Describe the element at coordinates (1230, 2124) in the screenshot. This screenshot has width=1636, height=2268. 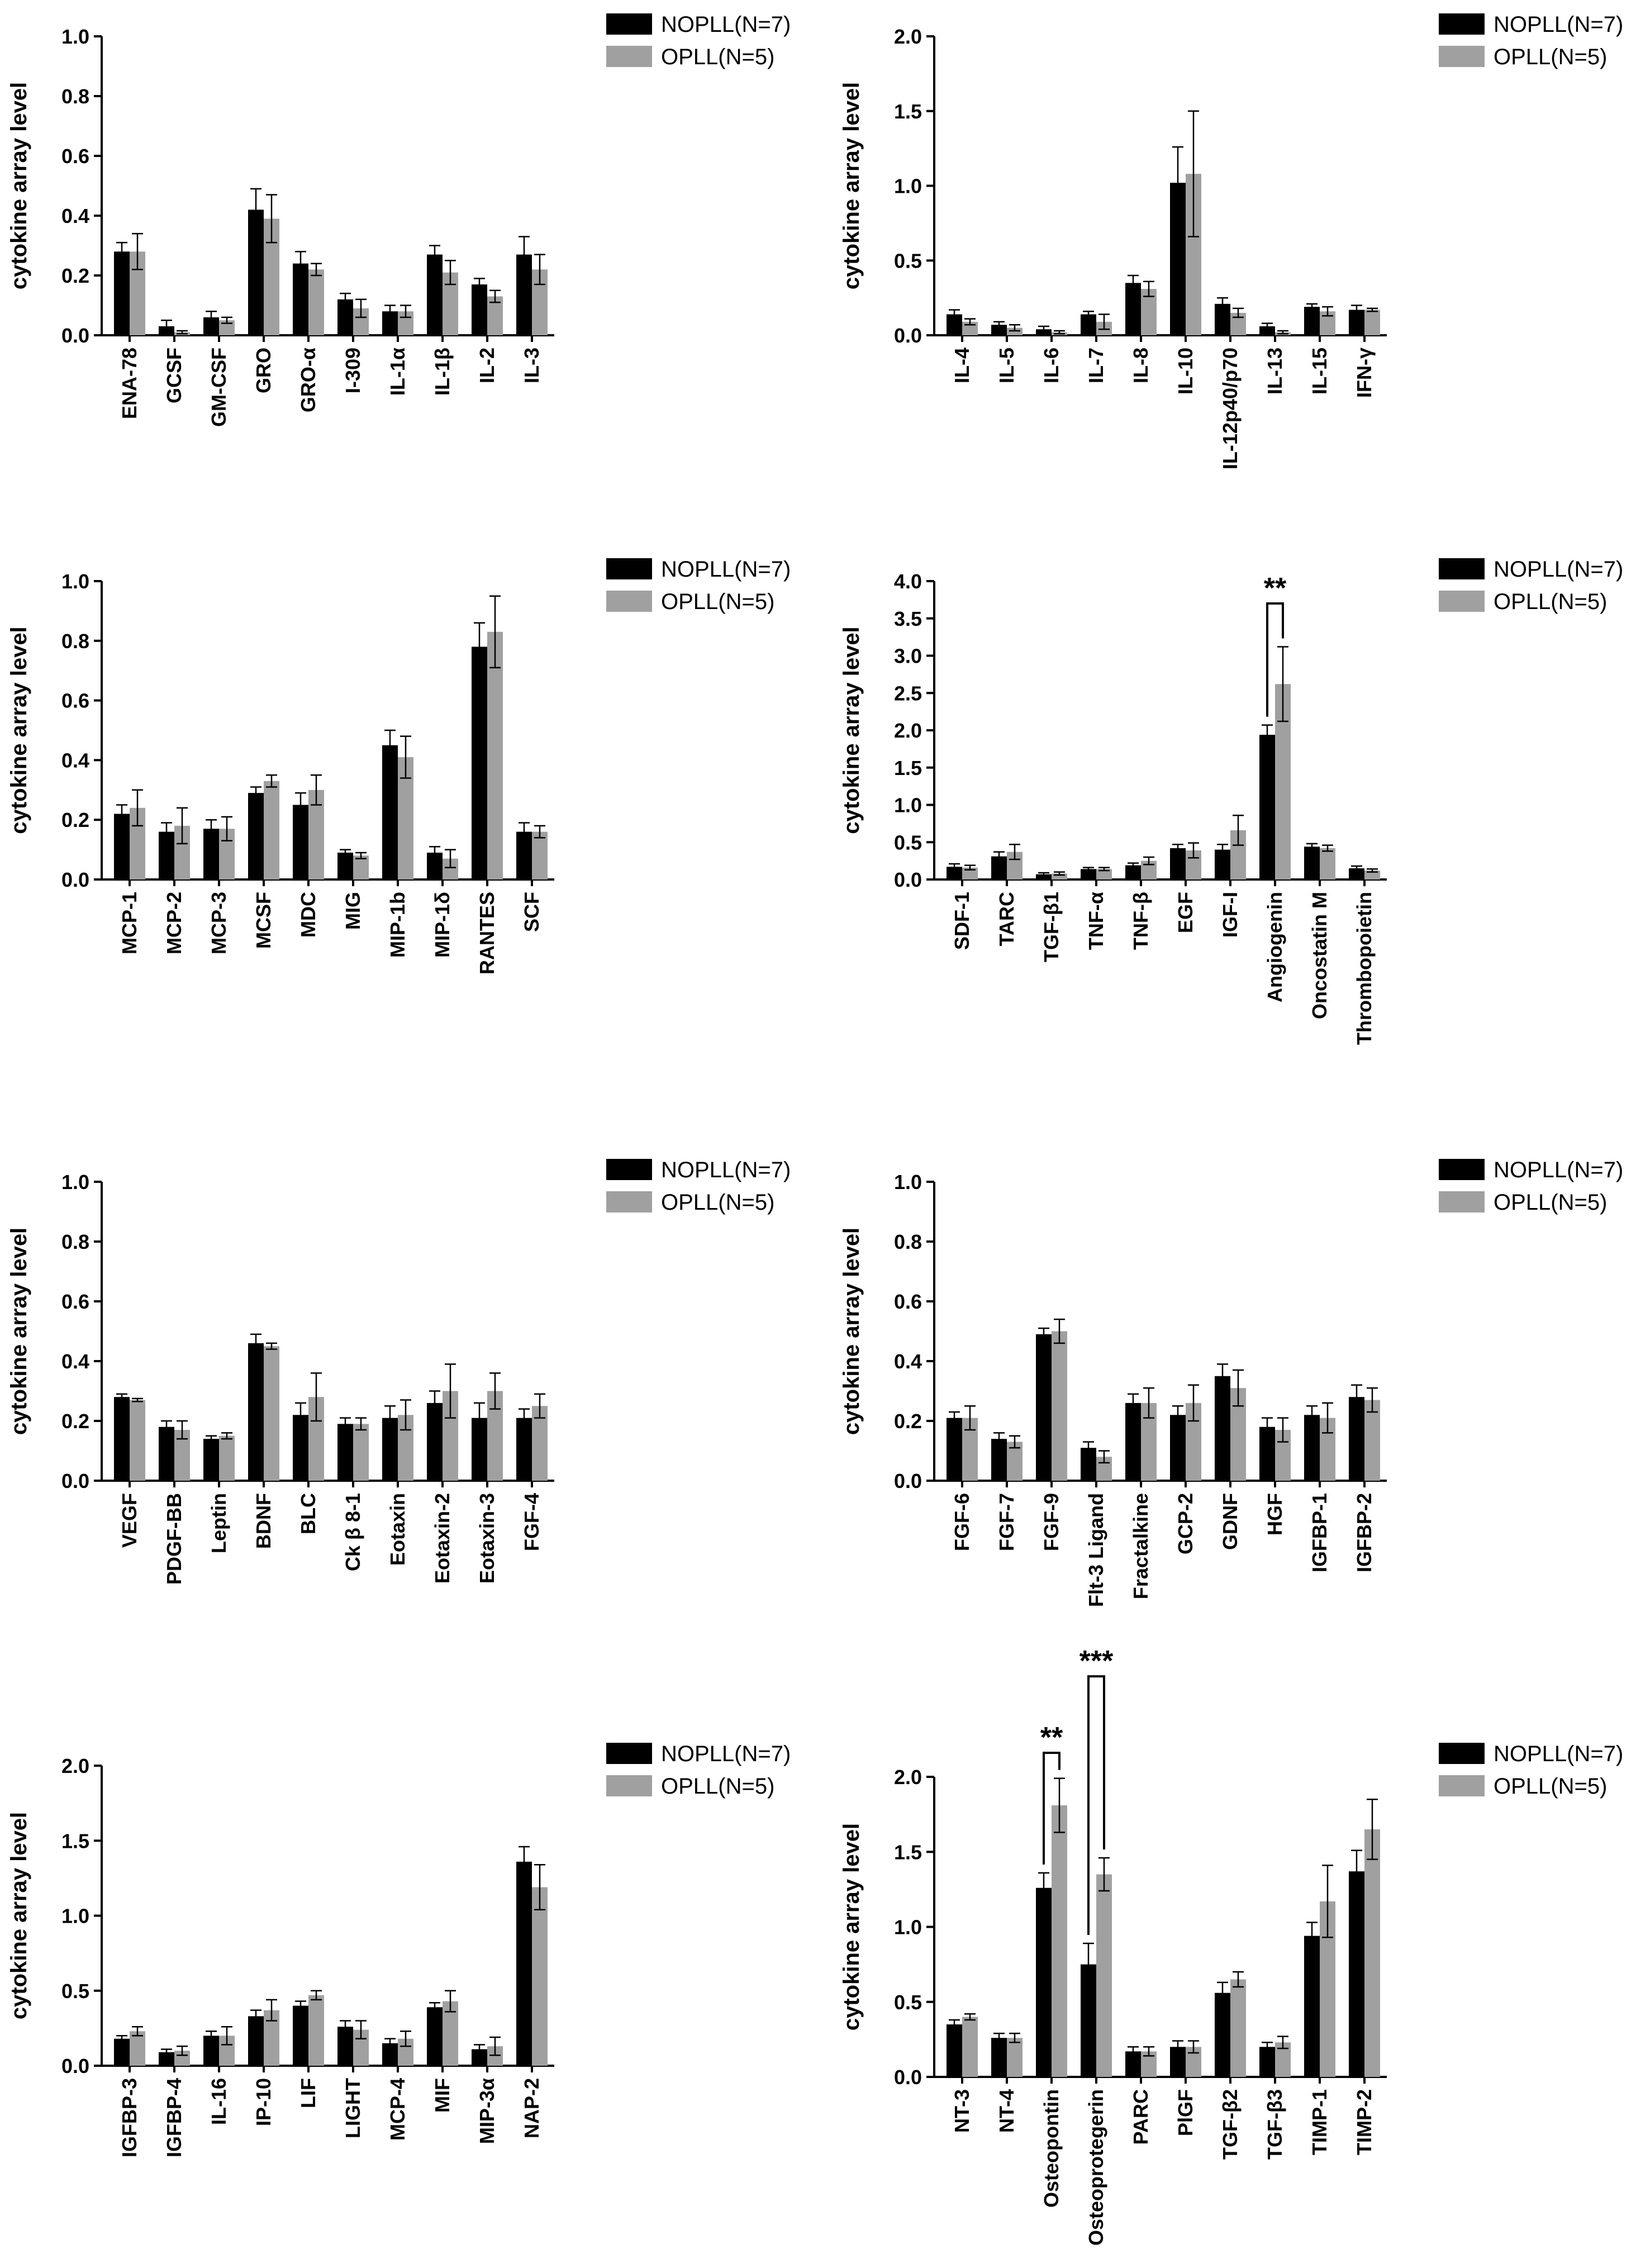
I see `category-label: TGF-β2` at that location.